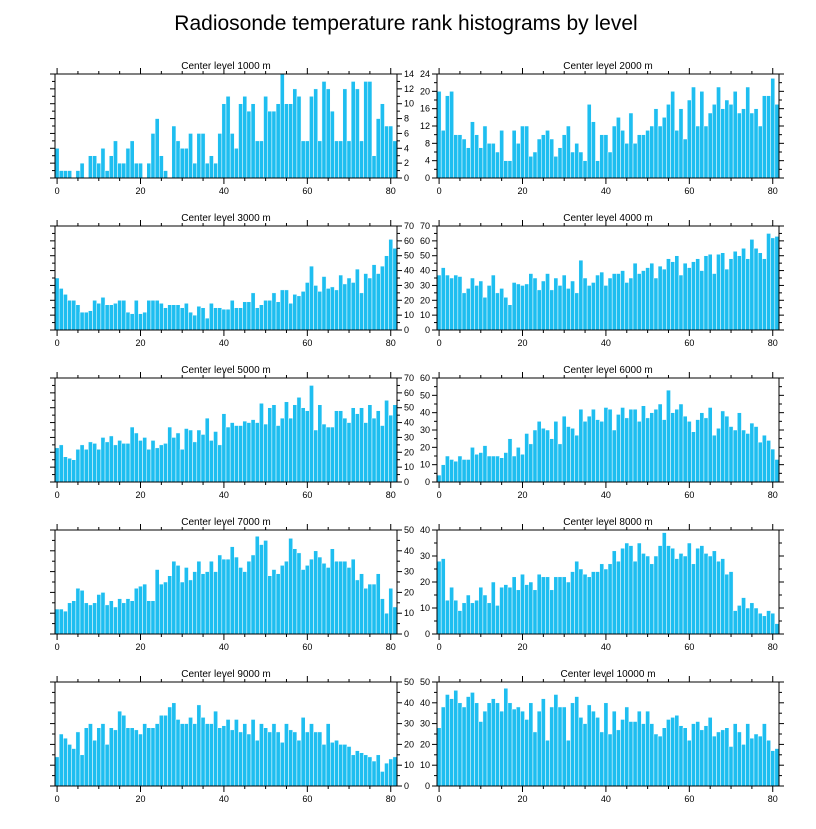  I want to click on y-tick-label: 40, so click(425, 271).